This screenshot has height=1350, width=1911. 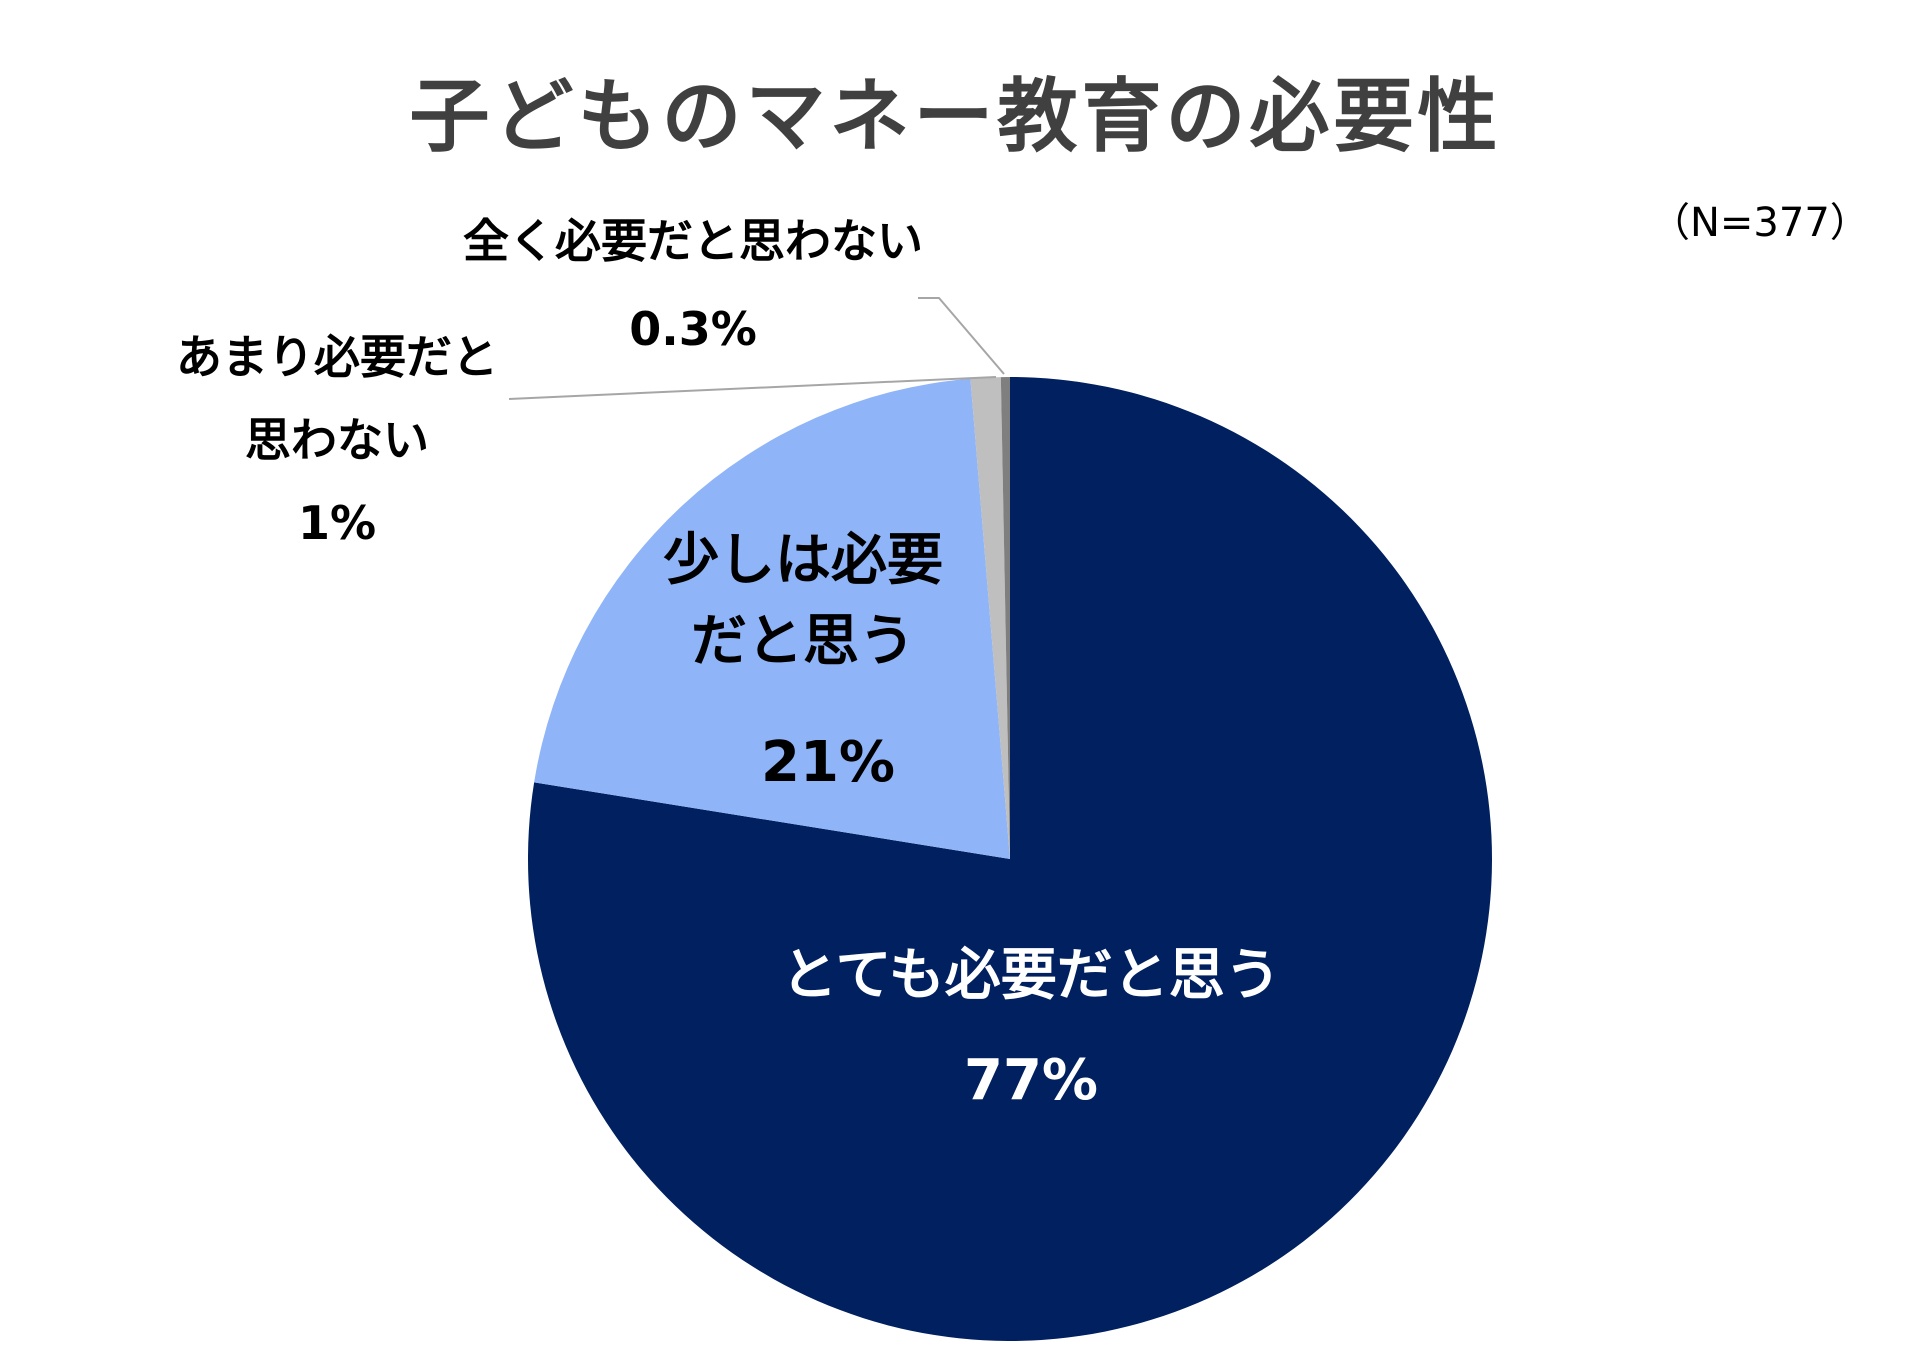 I want to click on value-label: 77%, so click(x=1031, y=1080).